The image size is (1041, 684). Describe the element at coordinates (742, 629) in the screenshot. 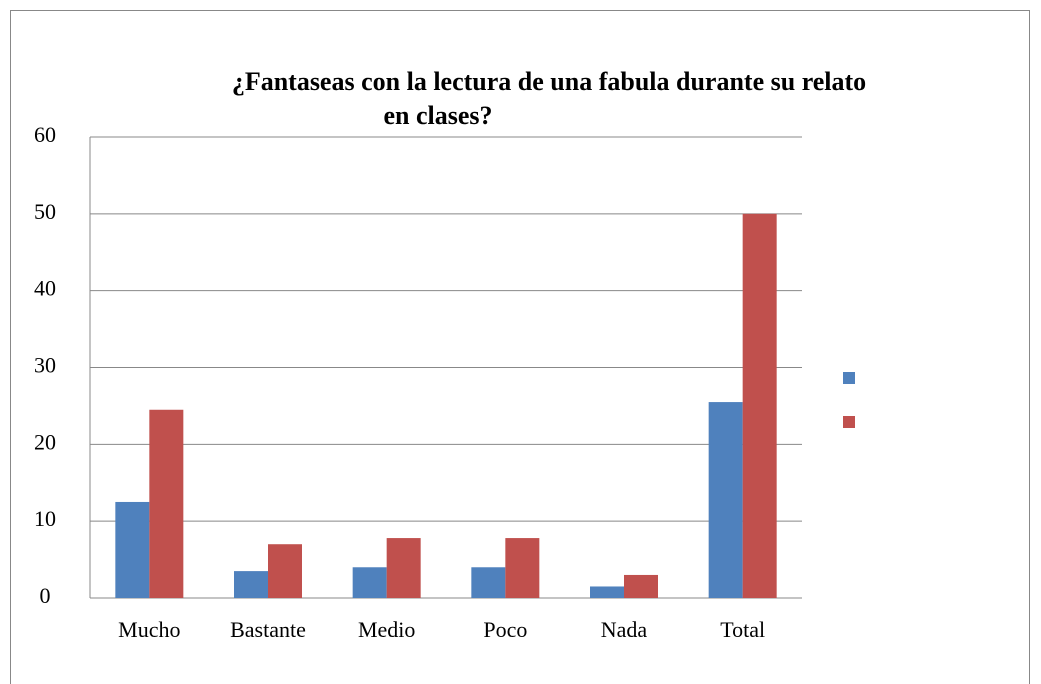

I see `x-tick-label: Total` at that location.